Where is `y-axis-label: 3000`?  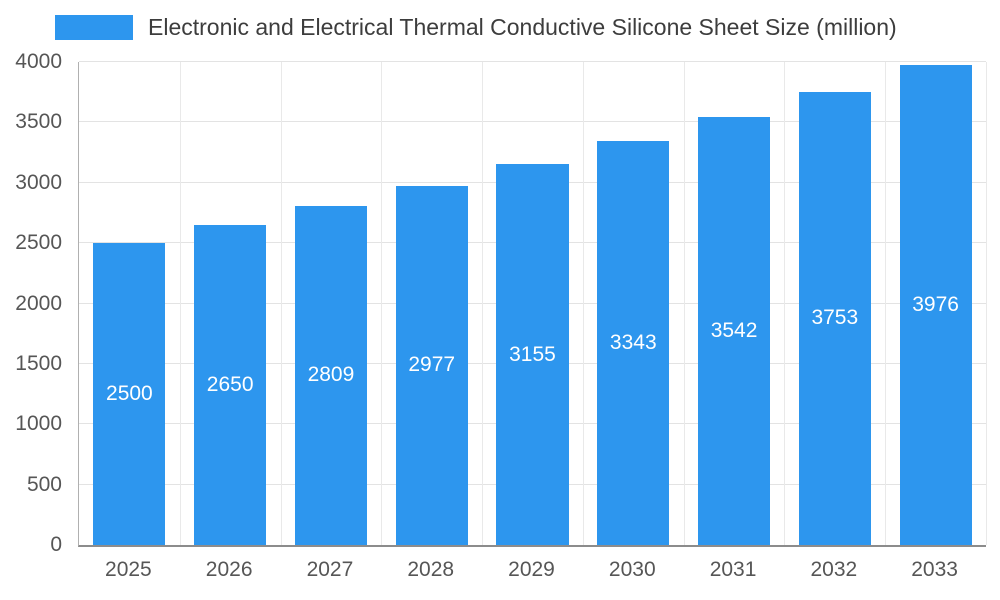 y-axis-label: 3000 is located at coordinates (38, 182).